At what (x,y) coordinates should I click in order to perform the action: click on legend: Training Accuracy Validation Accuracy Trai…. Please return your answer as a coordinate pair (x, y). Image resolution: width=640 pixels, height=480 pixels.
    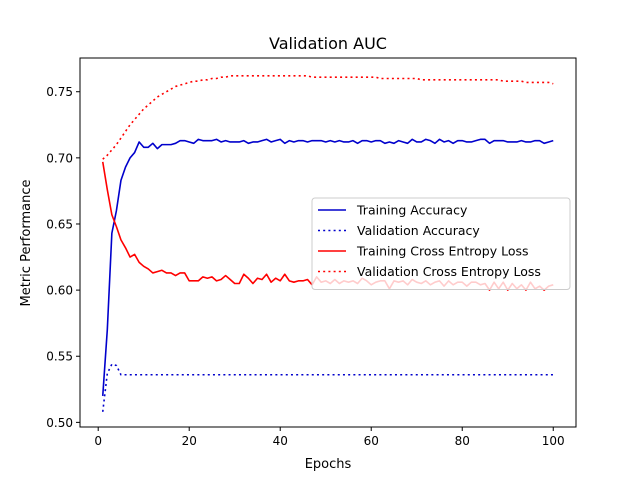
    Looking at the image, I should click on (441, 243).